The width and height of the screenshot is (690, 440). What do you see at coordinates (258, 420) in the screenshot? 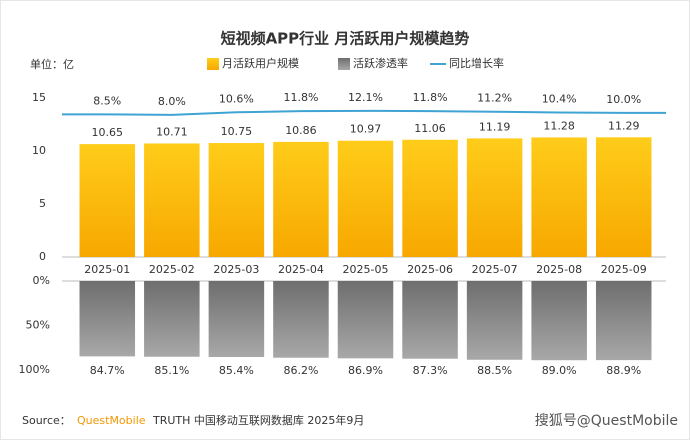
I see `source: TRUTH 中国移动互联网数据库 2025年9月` at bounding box center [258, 420].